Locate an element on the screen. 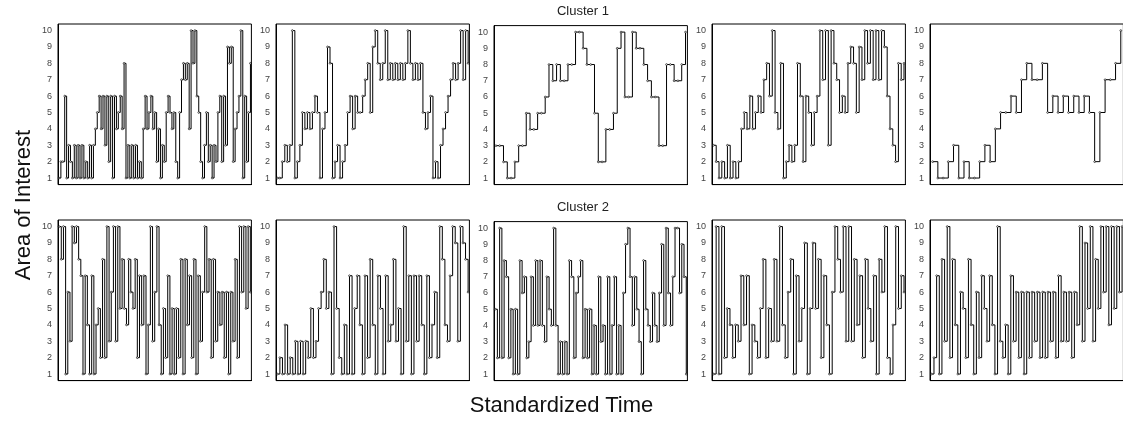  y-axis-title: Area of Interest is located at coordinates (23, 205).